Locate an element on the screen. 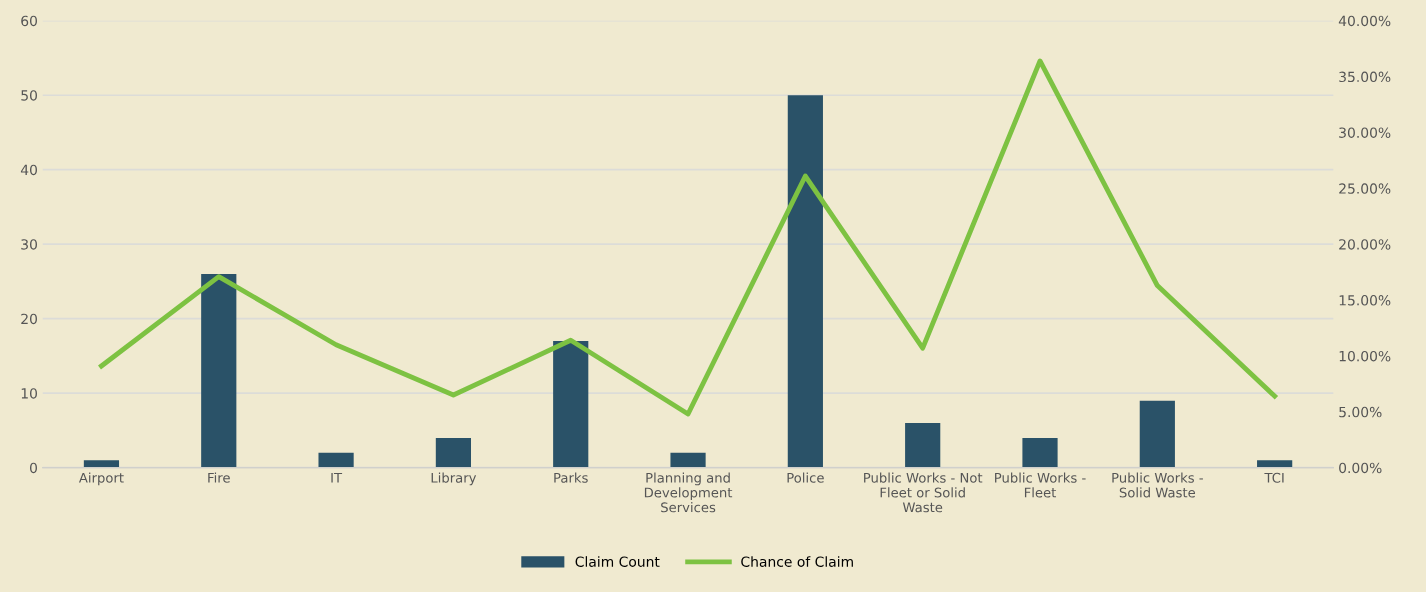 This screenshot has height=592, width=1426. y-tick-label: 40 is located at coordinates (28, 170).